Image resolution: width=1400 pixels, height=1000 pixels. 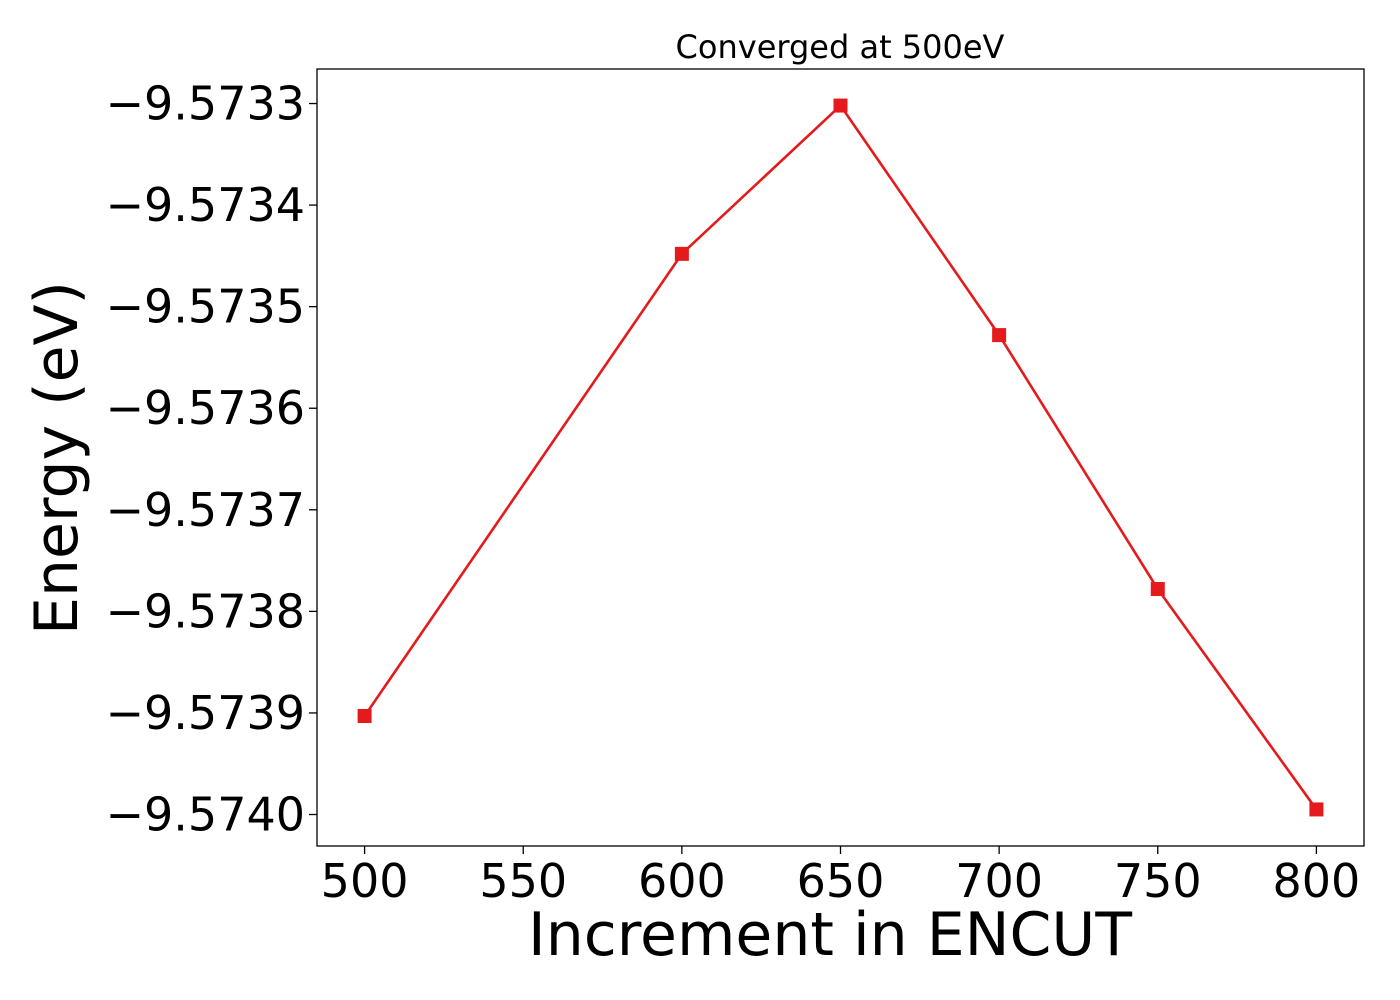 I want to click on chart-title: Converged at 500eV, so click(x=840, y=47).